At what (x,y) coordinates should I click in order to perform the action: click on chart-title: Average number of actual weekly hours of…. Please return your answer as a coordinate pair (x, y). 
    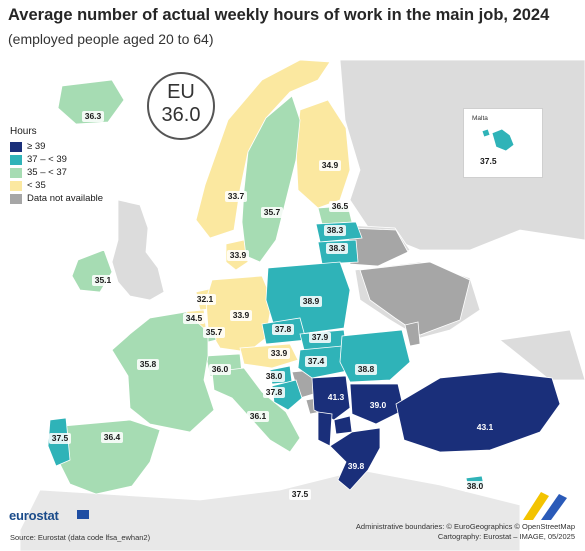
    Looking at the image, I should click on (279, 15).